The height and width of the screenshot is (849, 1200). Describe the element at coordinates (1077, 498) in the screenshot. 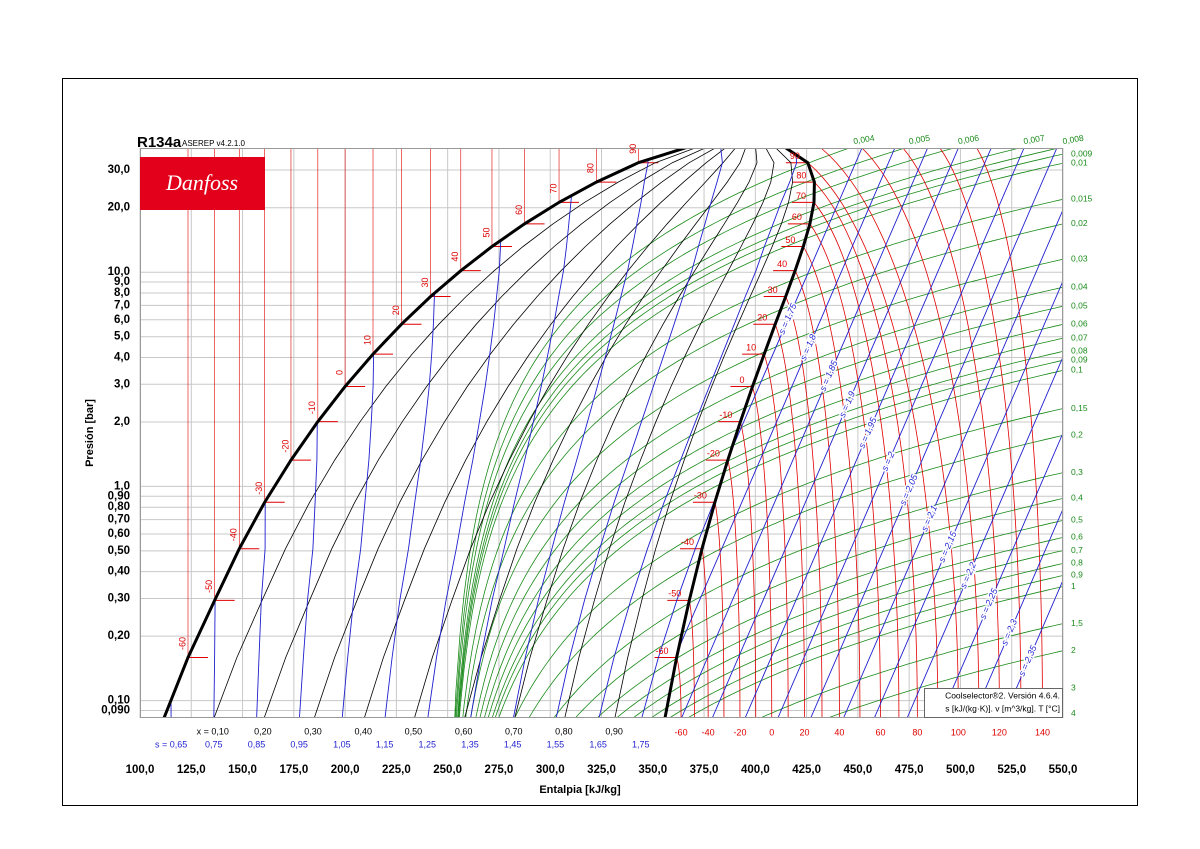

I see `isochore-label: 0,4` at that location.